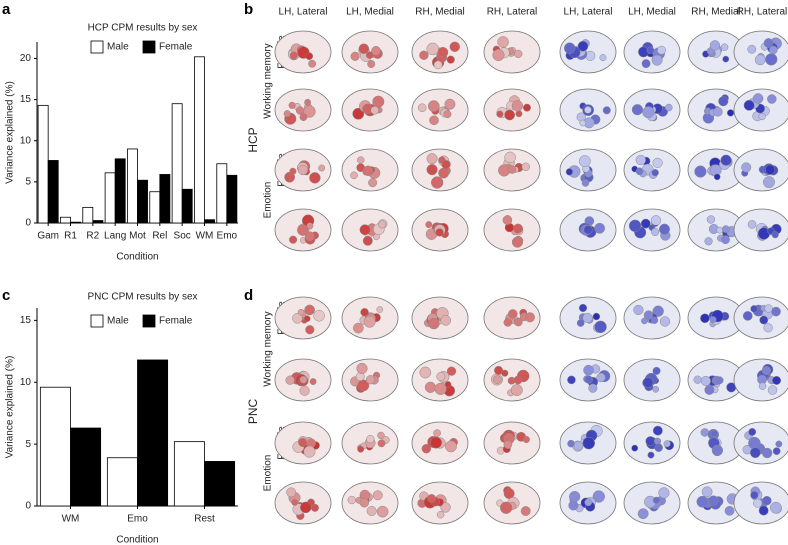 This screenshot has height=545, width=788. I want to click on y-axis-label: Variance explained (%), so click(10, 132).